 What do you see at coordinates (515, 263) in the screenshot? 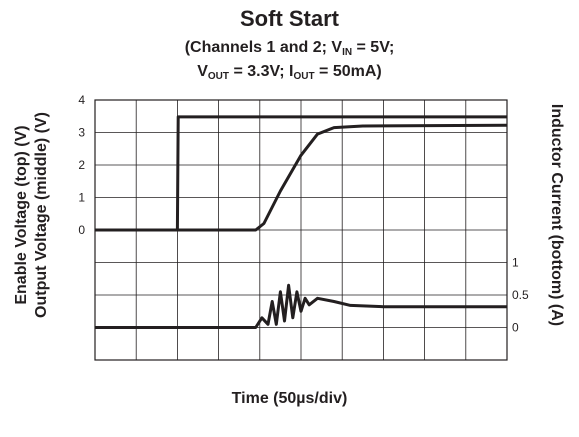
I see `y-tick-label-right: 1` at bounding box center [515, 263].